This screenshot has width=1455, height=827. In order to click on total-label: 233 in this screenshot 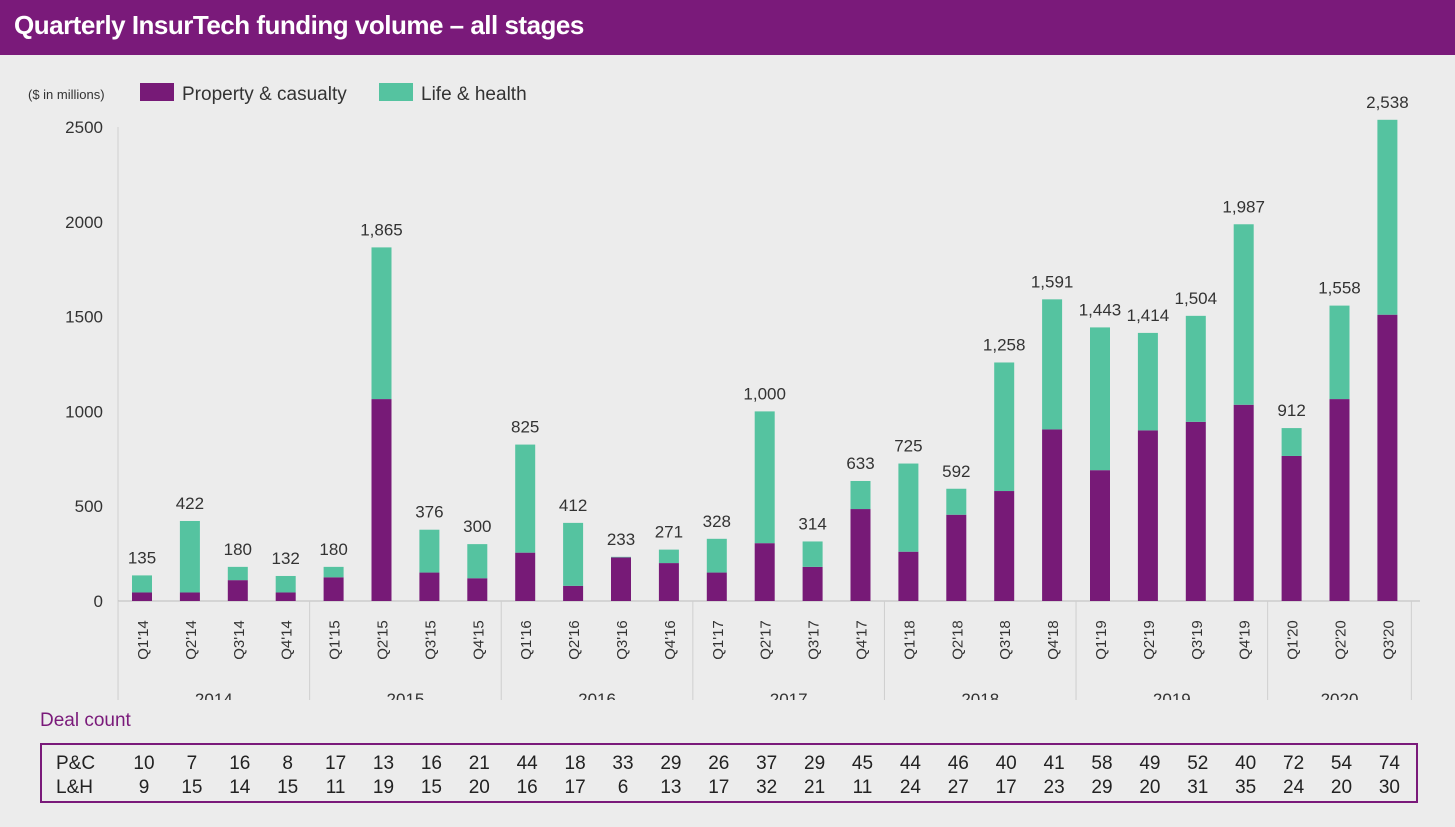, I will do `click(621, 539)`.